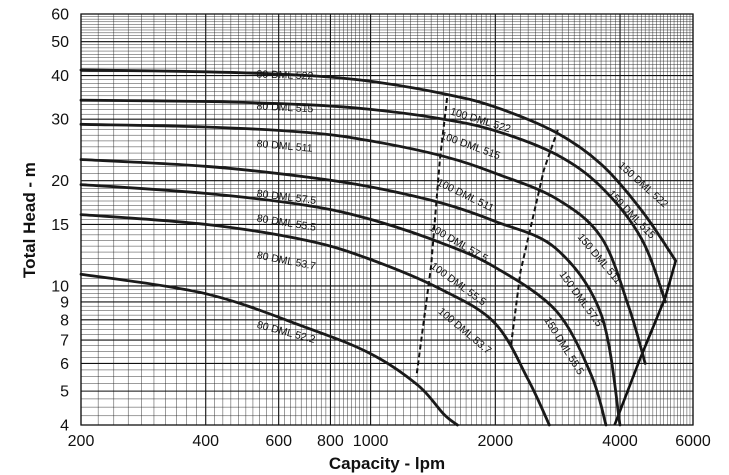  What do you see at coordinates (81, 441) in the screenshot?
I see `x-tick-label: 200` at bounding box center [81, 441].